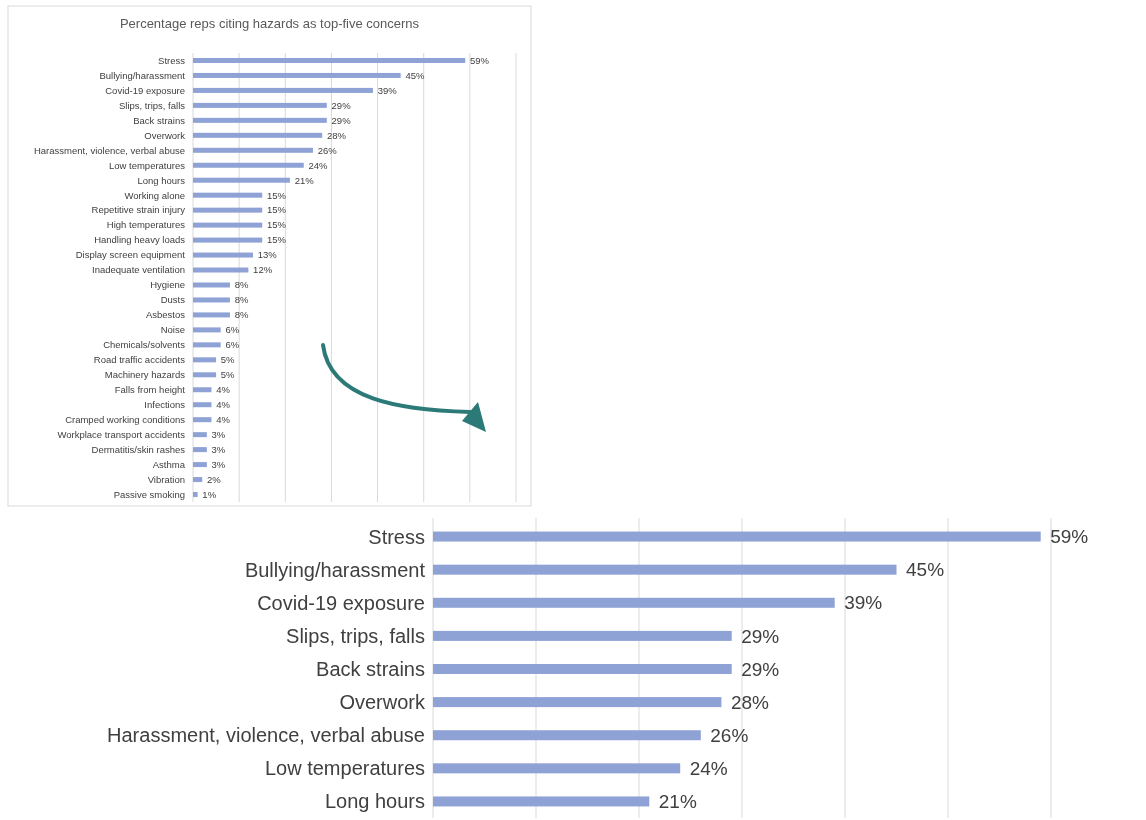  I want to click on y-tick-label: Chemicals/solvents, so click(144, 345).